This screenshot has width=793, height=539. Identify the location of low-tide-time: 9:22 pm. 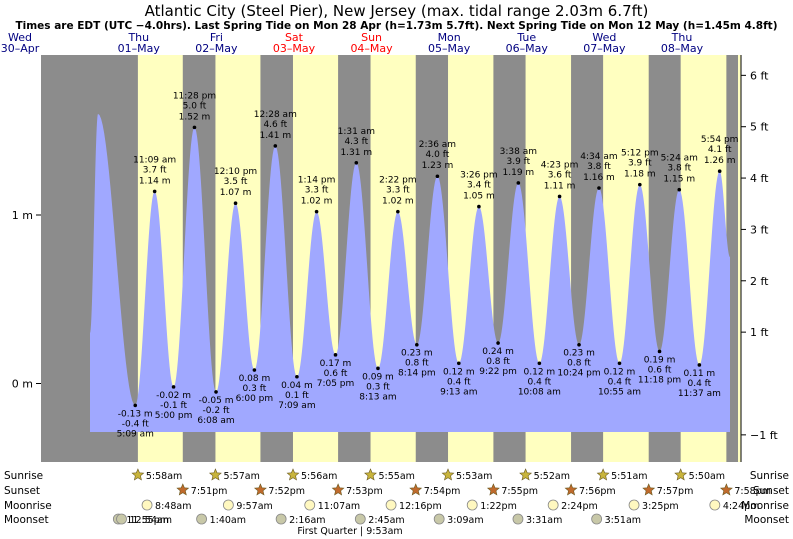
(498, 372).